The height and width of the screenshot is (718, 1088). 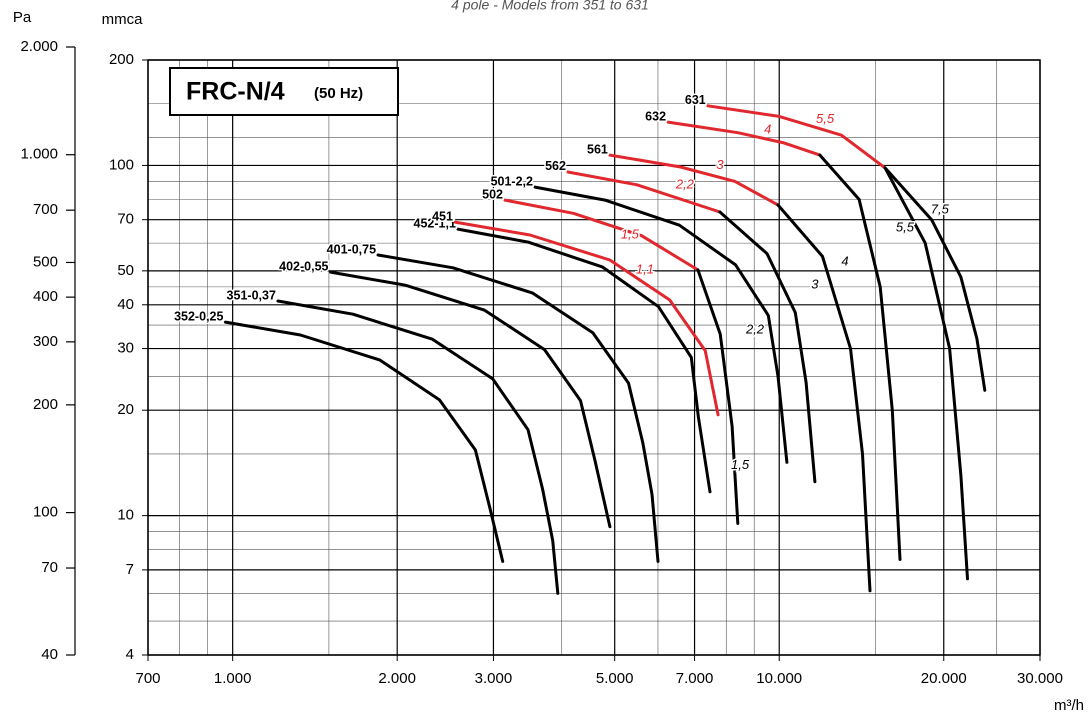 What do you see at coordinates (45, 261) in the screenshot?
I see `y2-tick-label: 500` at bounding box center [45, 261].